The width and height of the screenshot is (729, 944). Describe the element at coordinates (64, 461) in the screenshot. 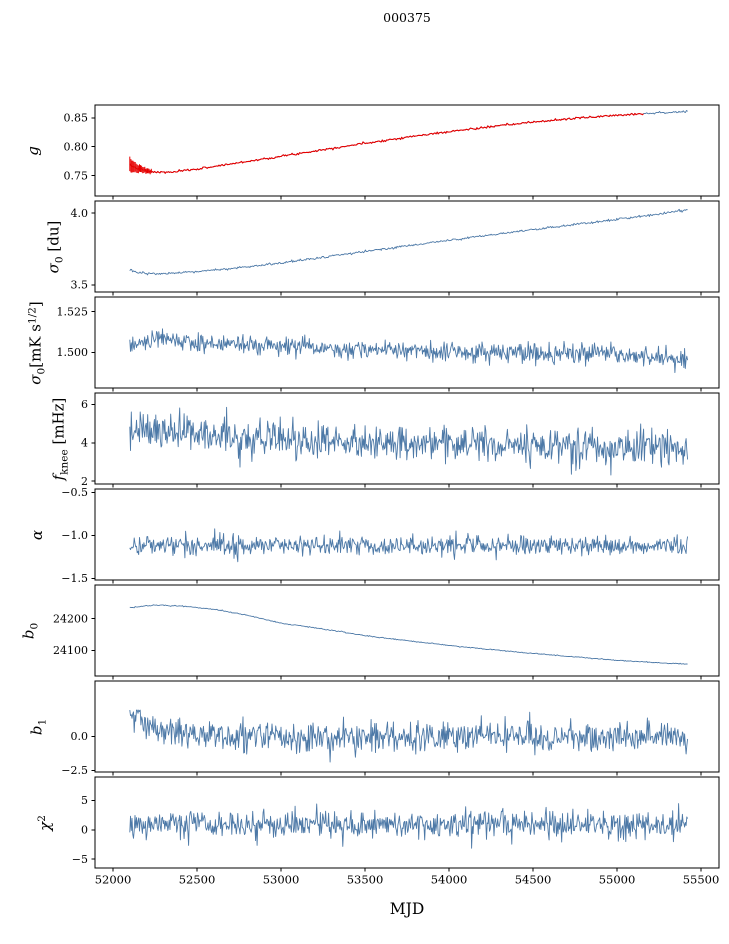

I see `ylabel-segment: knee` at that location.